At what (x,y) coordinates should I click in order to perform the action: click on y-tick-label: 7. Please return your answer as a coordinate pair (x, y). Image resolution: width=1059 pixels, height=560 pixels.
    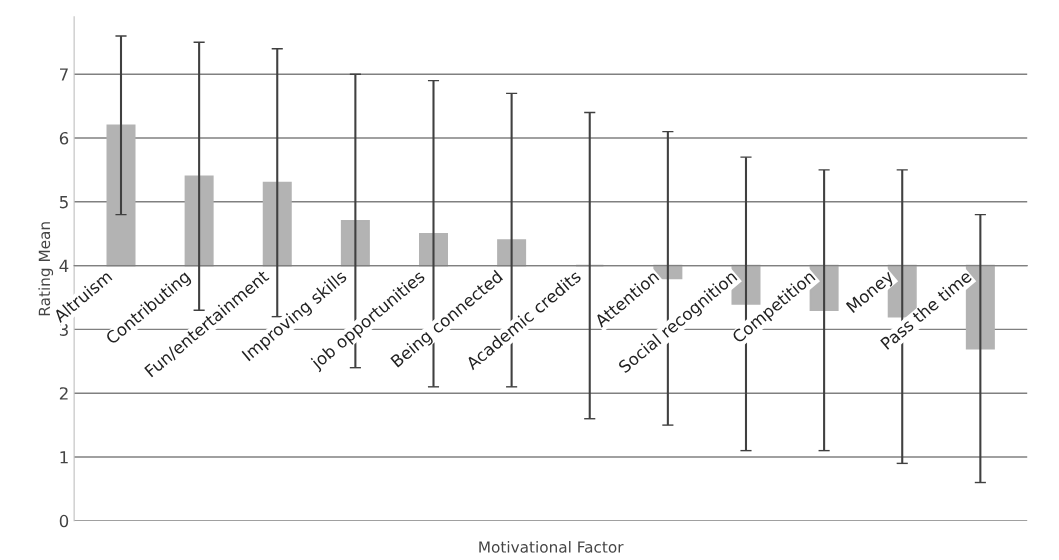
    Looking at the image, I should click on (64, 74).